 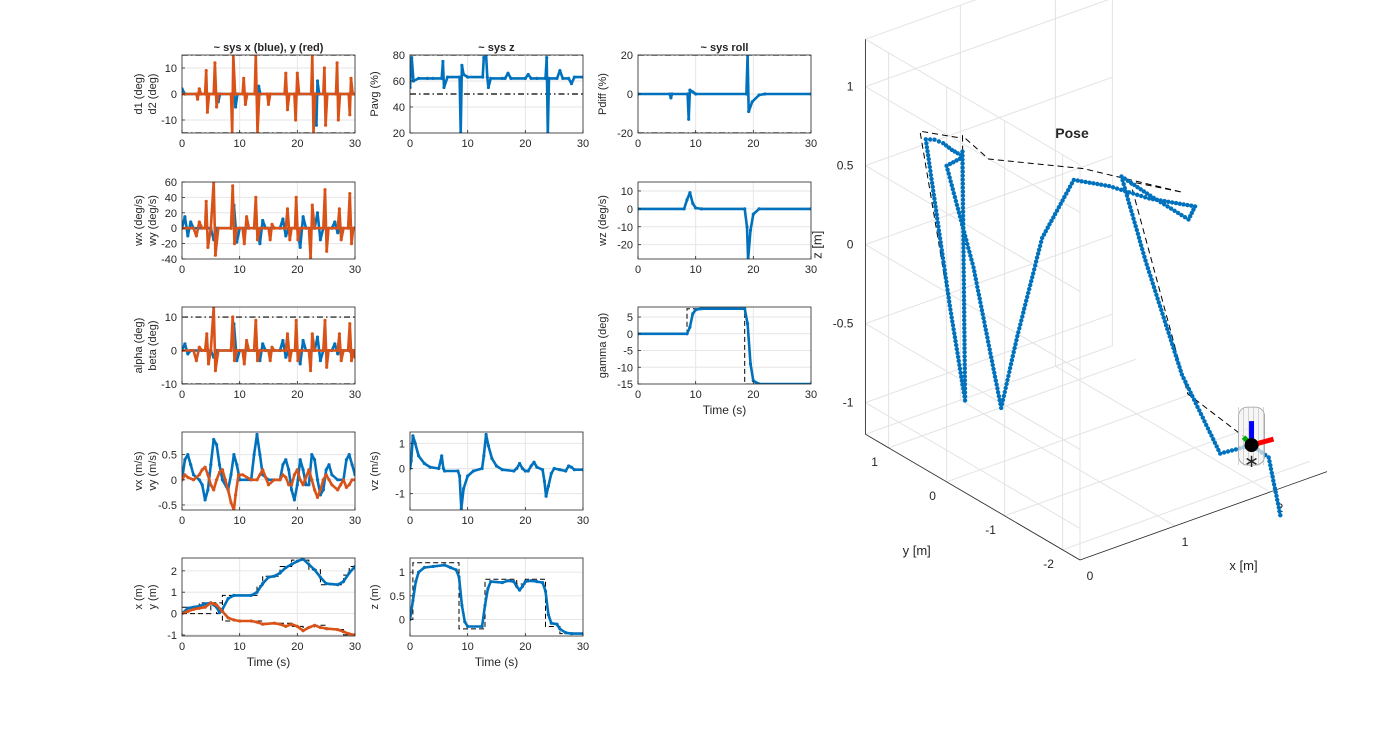 What do you see at coordinates (496, 94) in the screenshot?
I see `axes-box` at bounding box center [496, 94].